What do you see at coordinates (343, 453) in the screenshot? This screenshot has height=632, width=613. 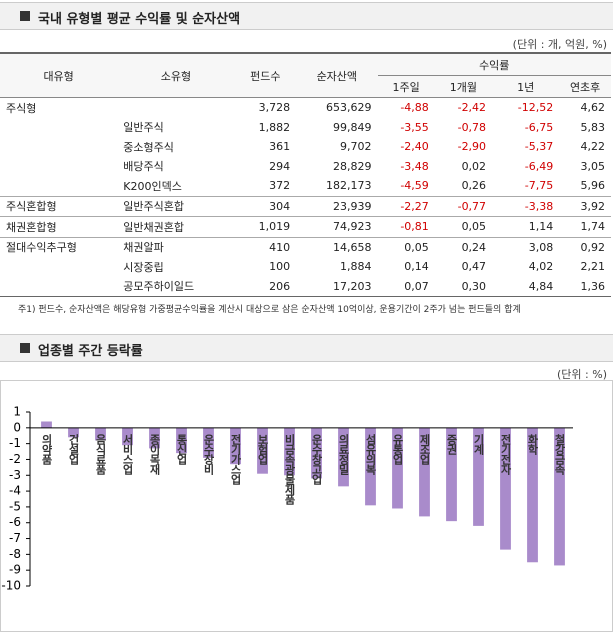 I see `x-tick-label: 의료정밀` at bounding box center [343, 453].